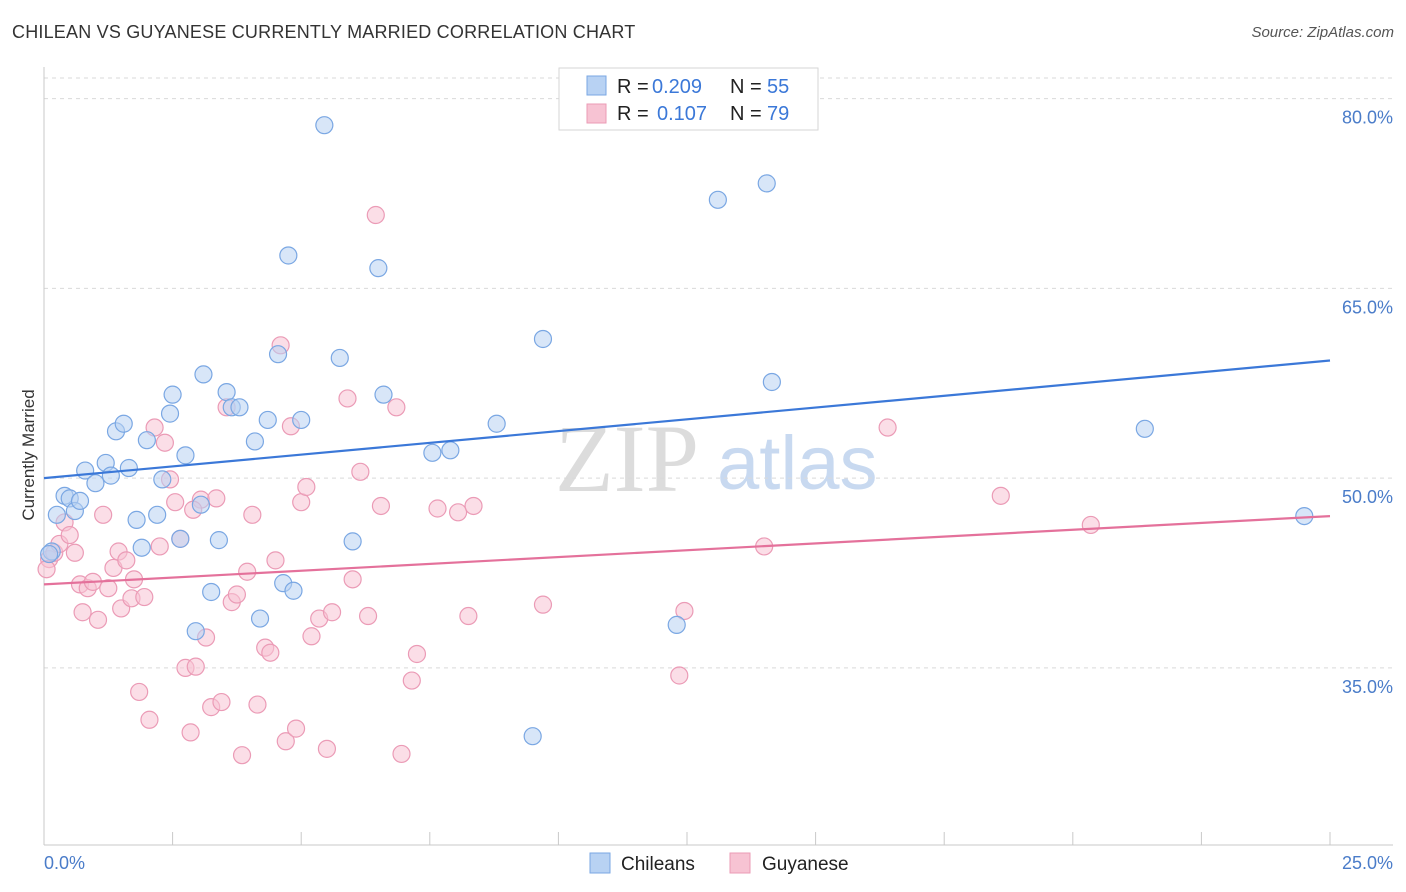 This screenshot has width=1406, height=892. What do you see at coordinates (1367, 687) in the screenshot?
I see `y-tick-label: 35.0%` at bounding box center [1367, 687].